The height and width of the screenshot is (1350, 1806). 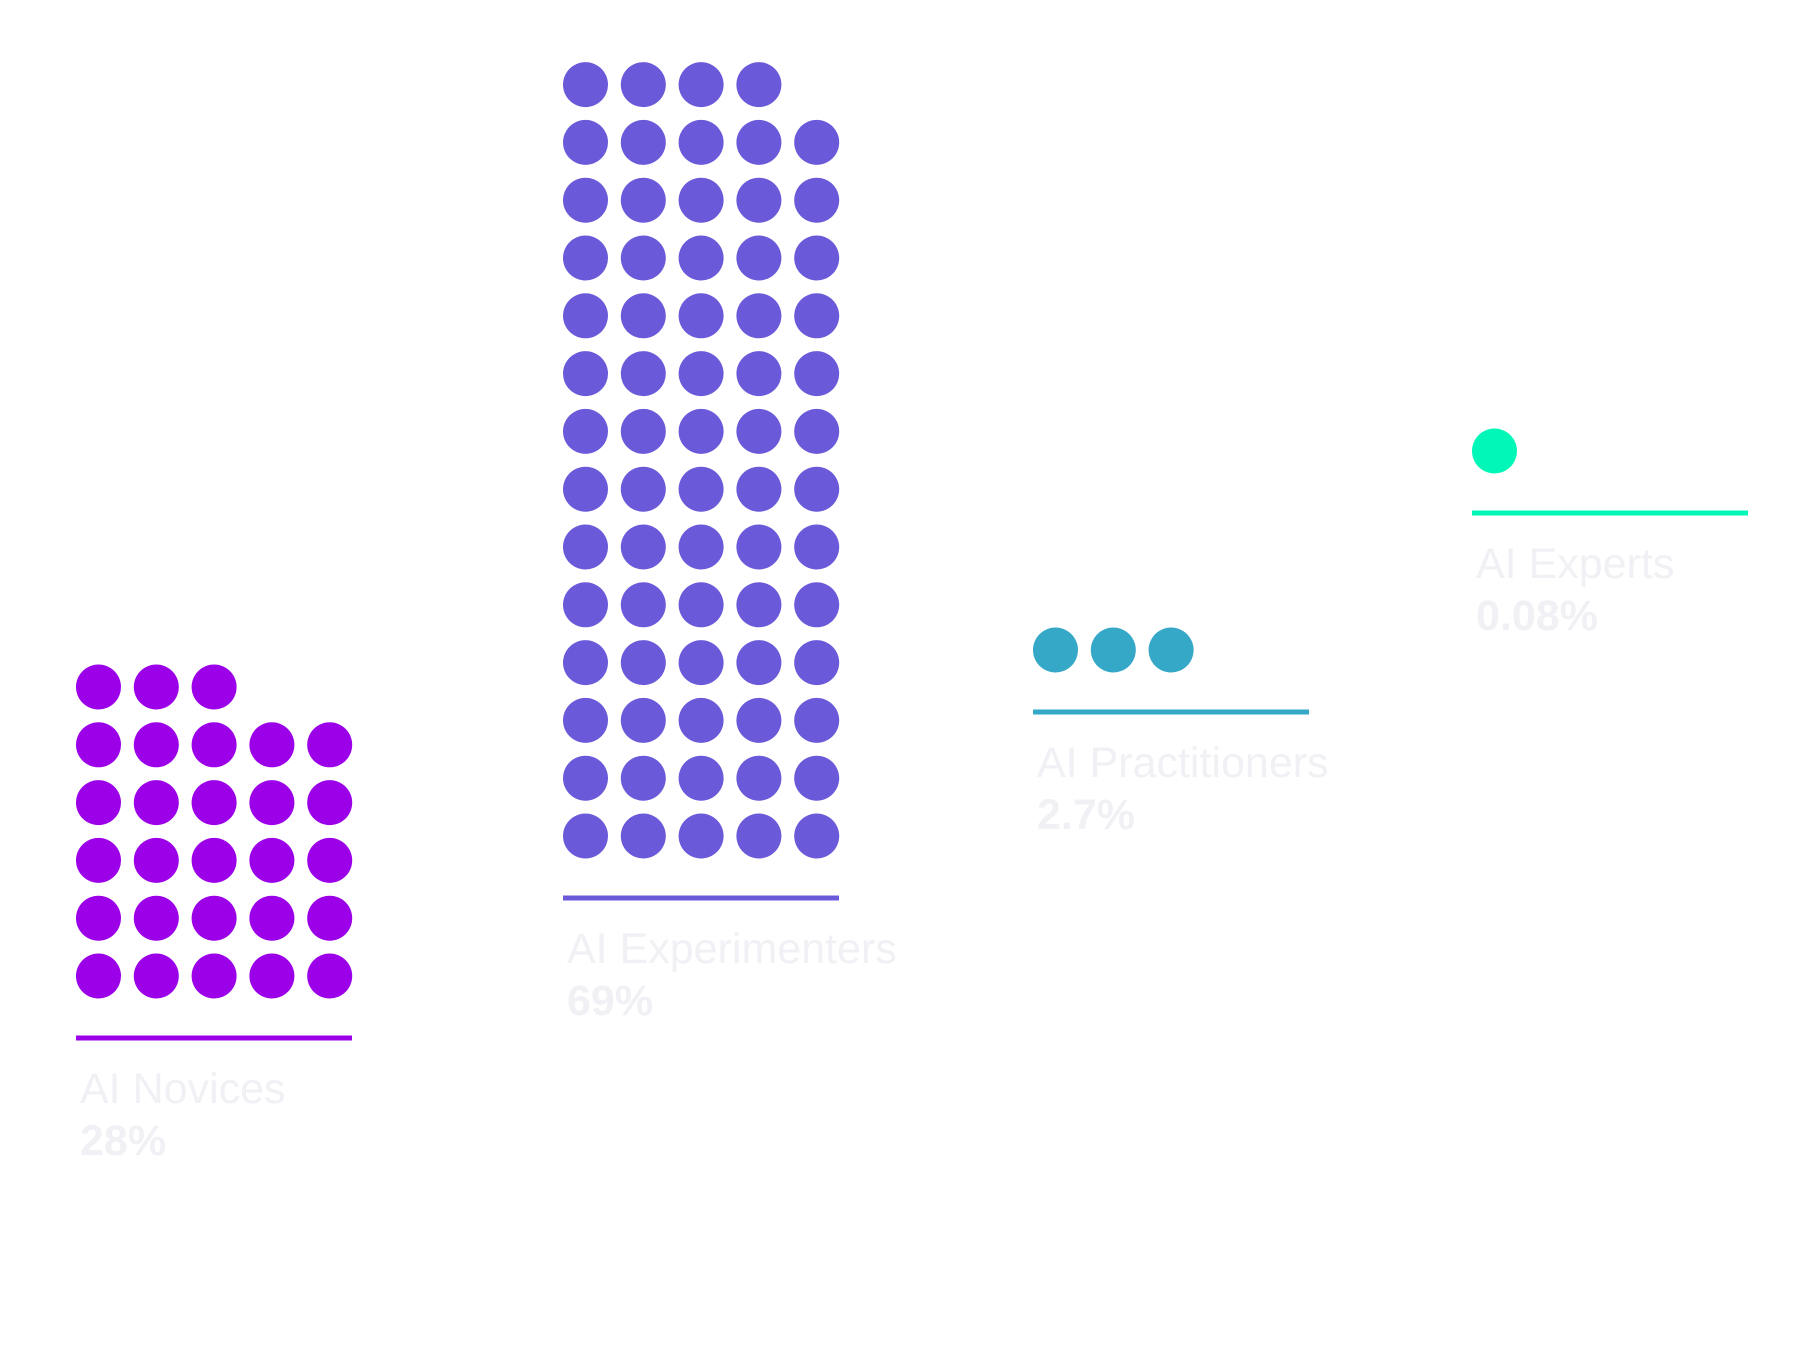 What do you see at coordinates (1575, 564) in the screenshot?
I see `group-label: AI Experts` at bounding box center [1575, 564].